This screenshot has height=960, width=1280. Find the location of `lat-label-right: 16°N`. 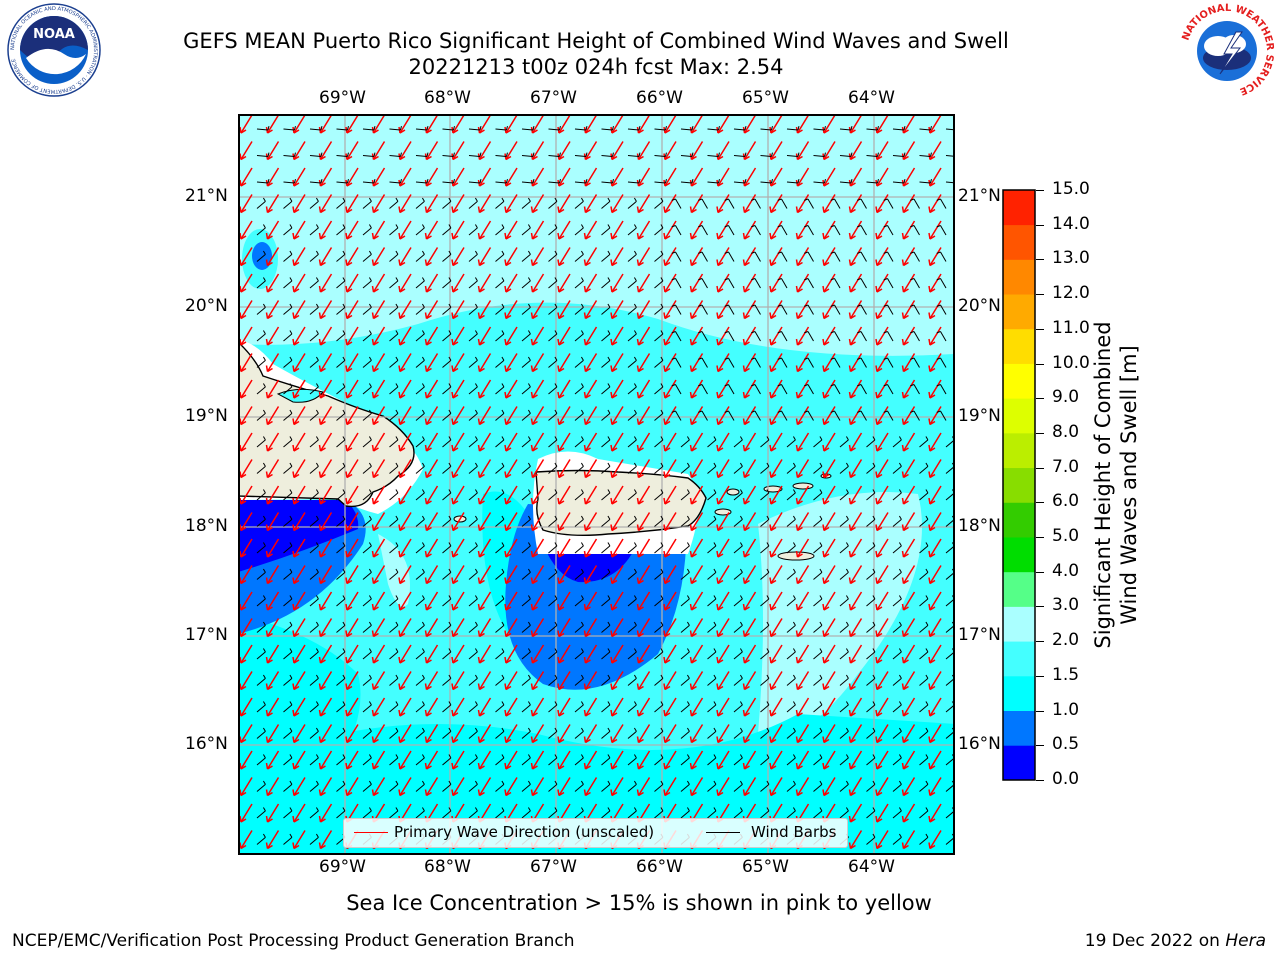

lat-label-right: 16°N is located at coordinates (979, 744).